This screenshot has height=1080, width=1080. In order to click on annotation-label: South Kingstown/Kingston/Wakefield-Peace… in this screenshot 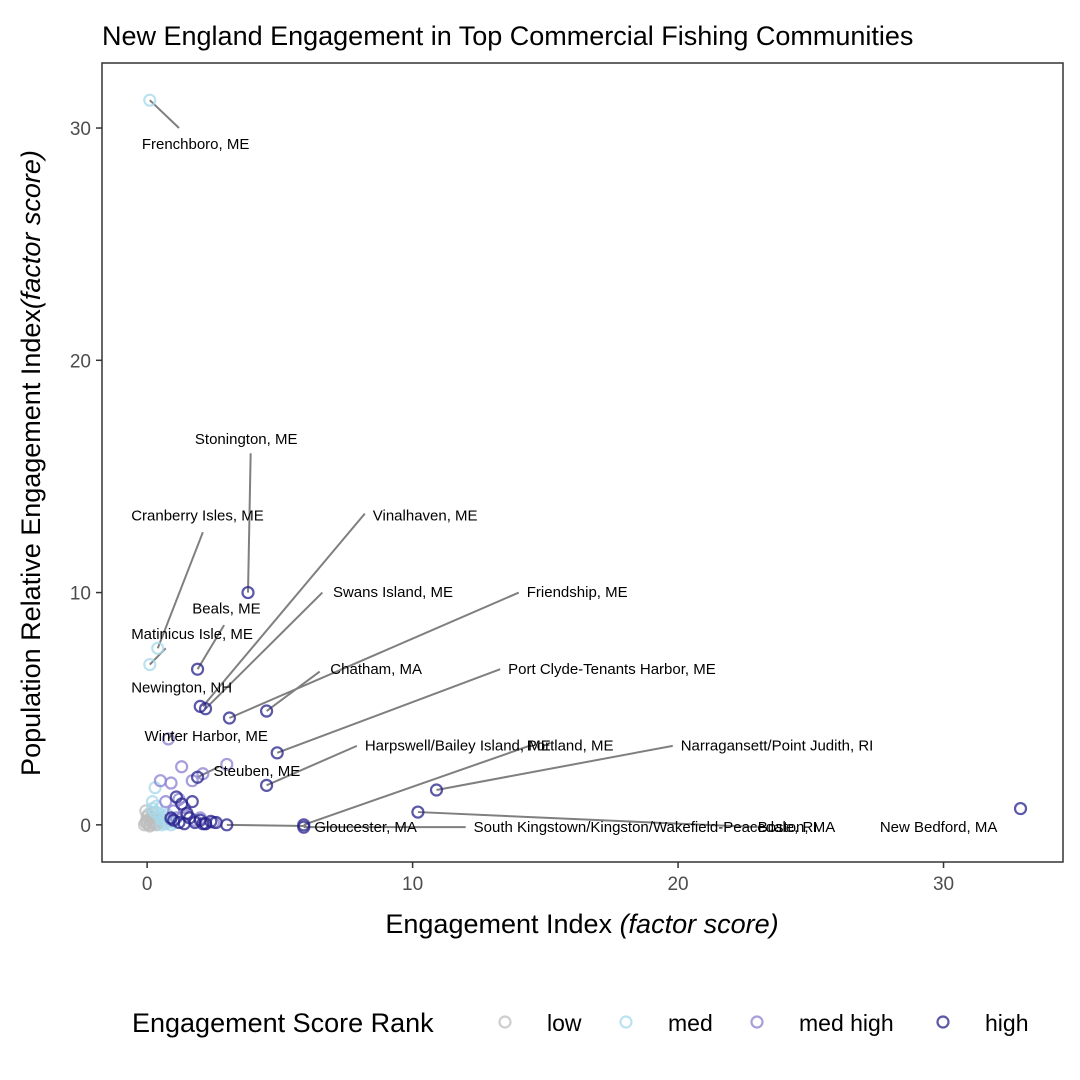, I will do `click(646, 827)`.